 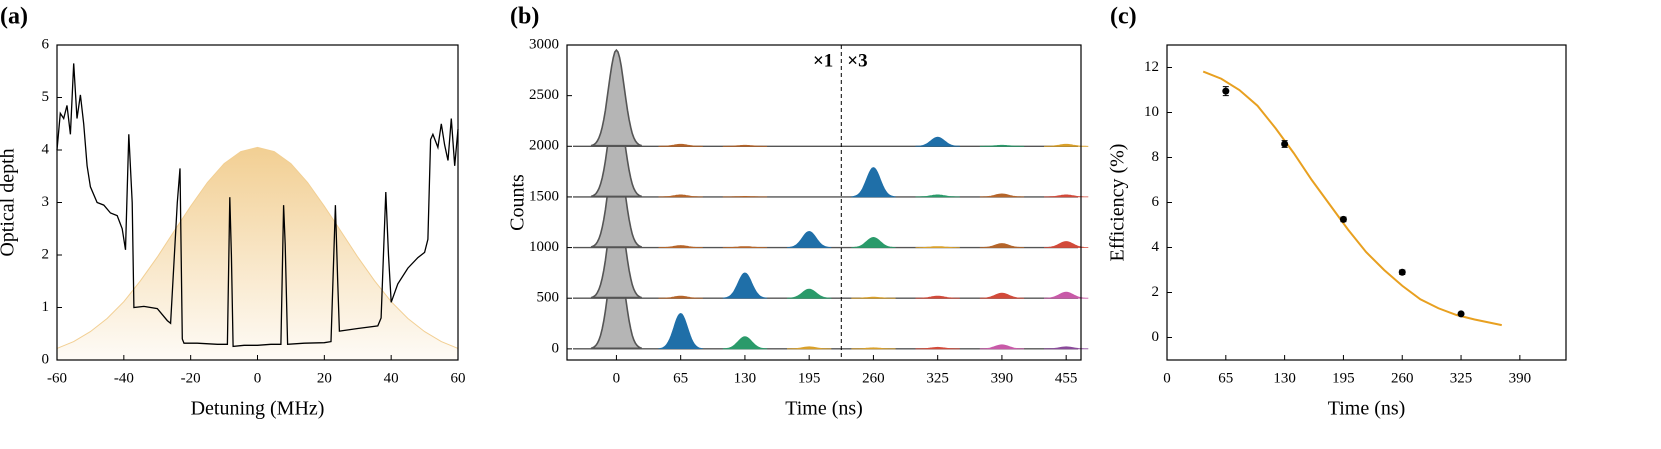 What do you see at coordinates (1118, 203) in the screenshot?
I see `y-axis-title: Efficiency (%)` at bounding box center [1118, 203].